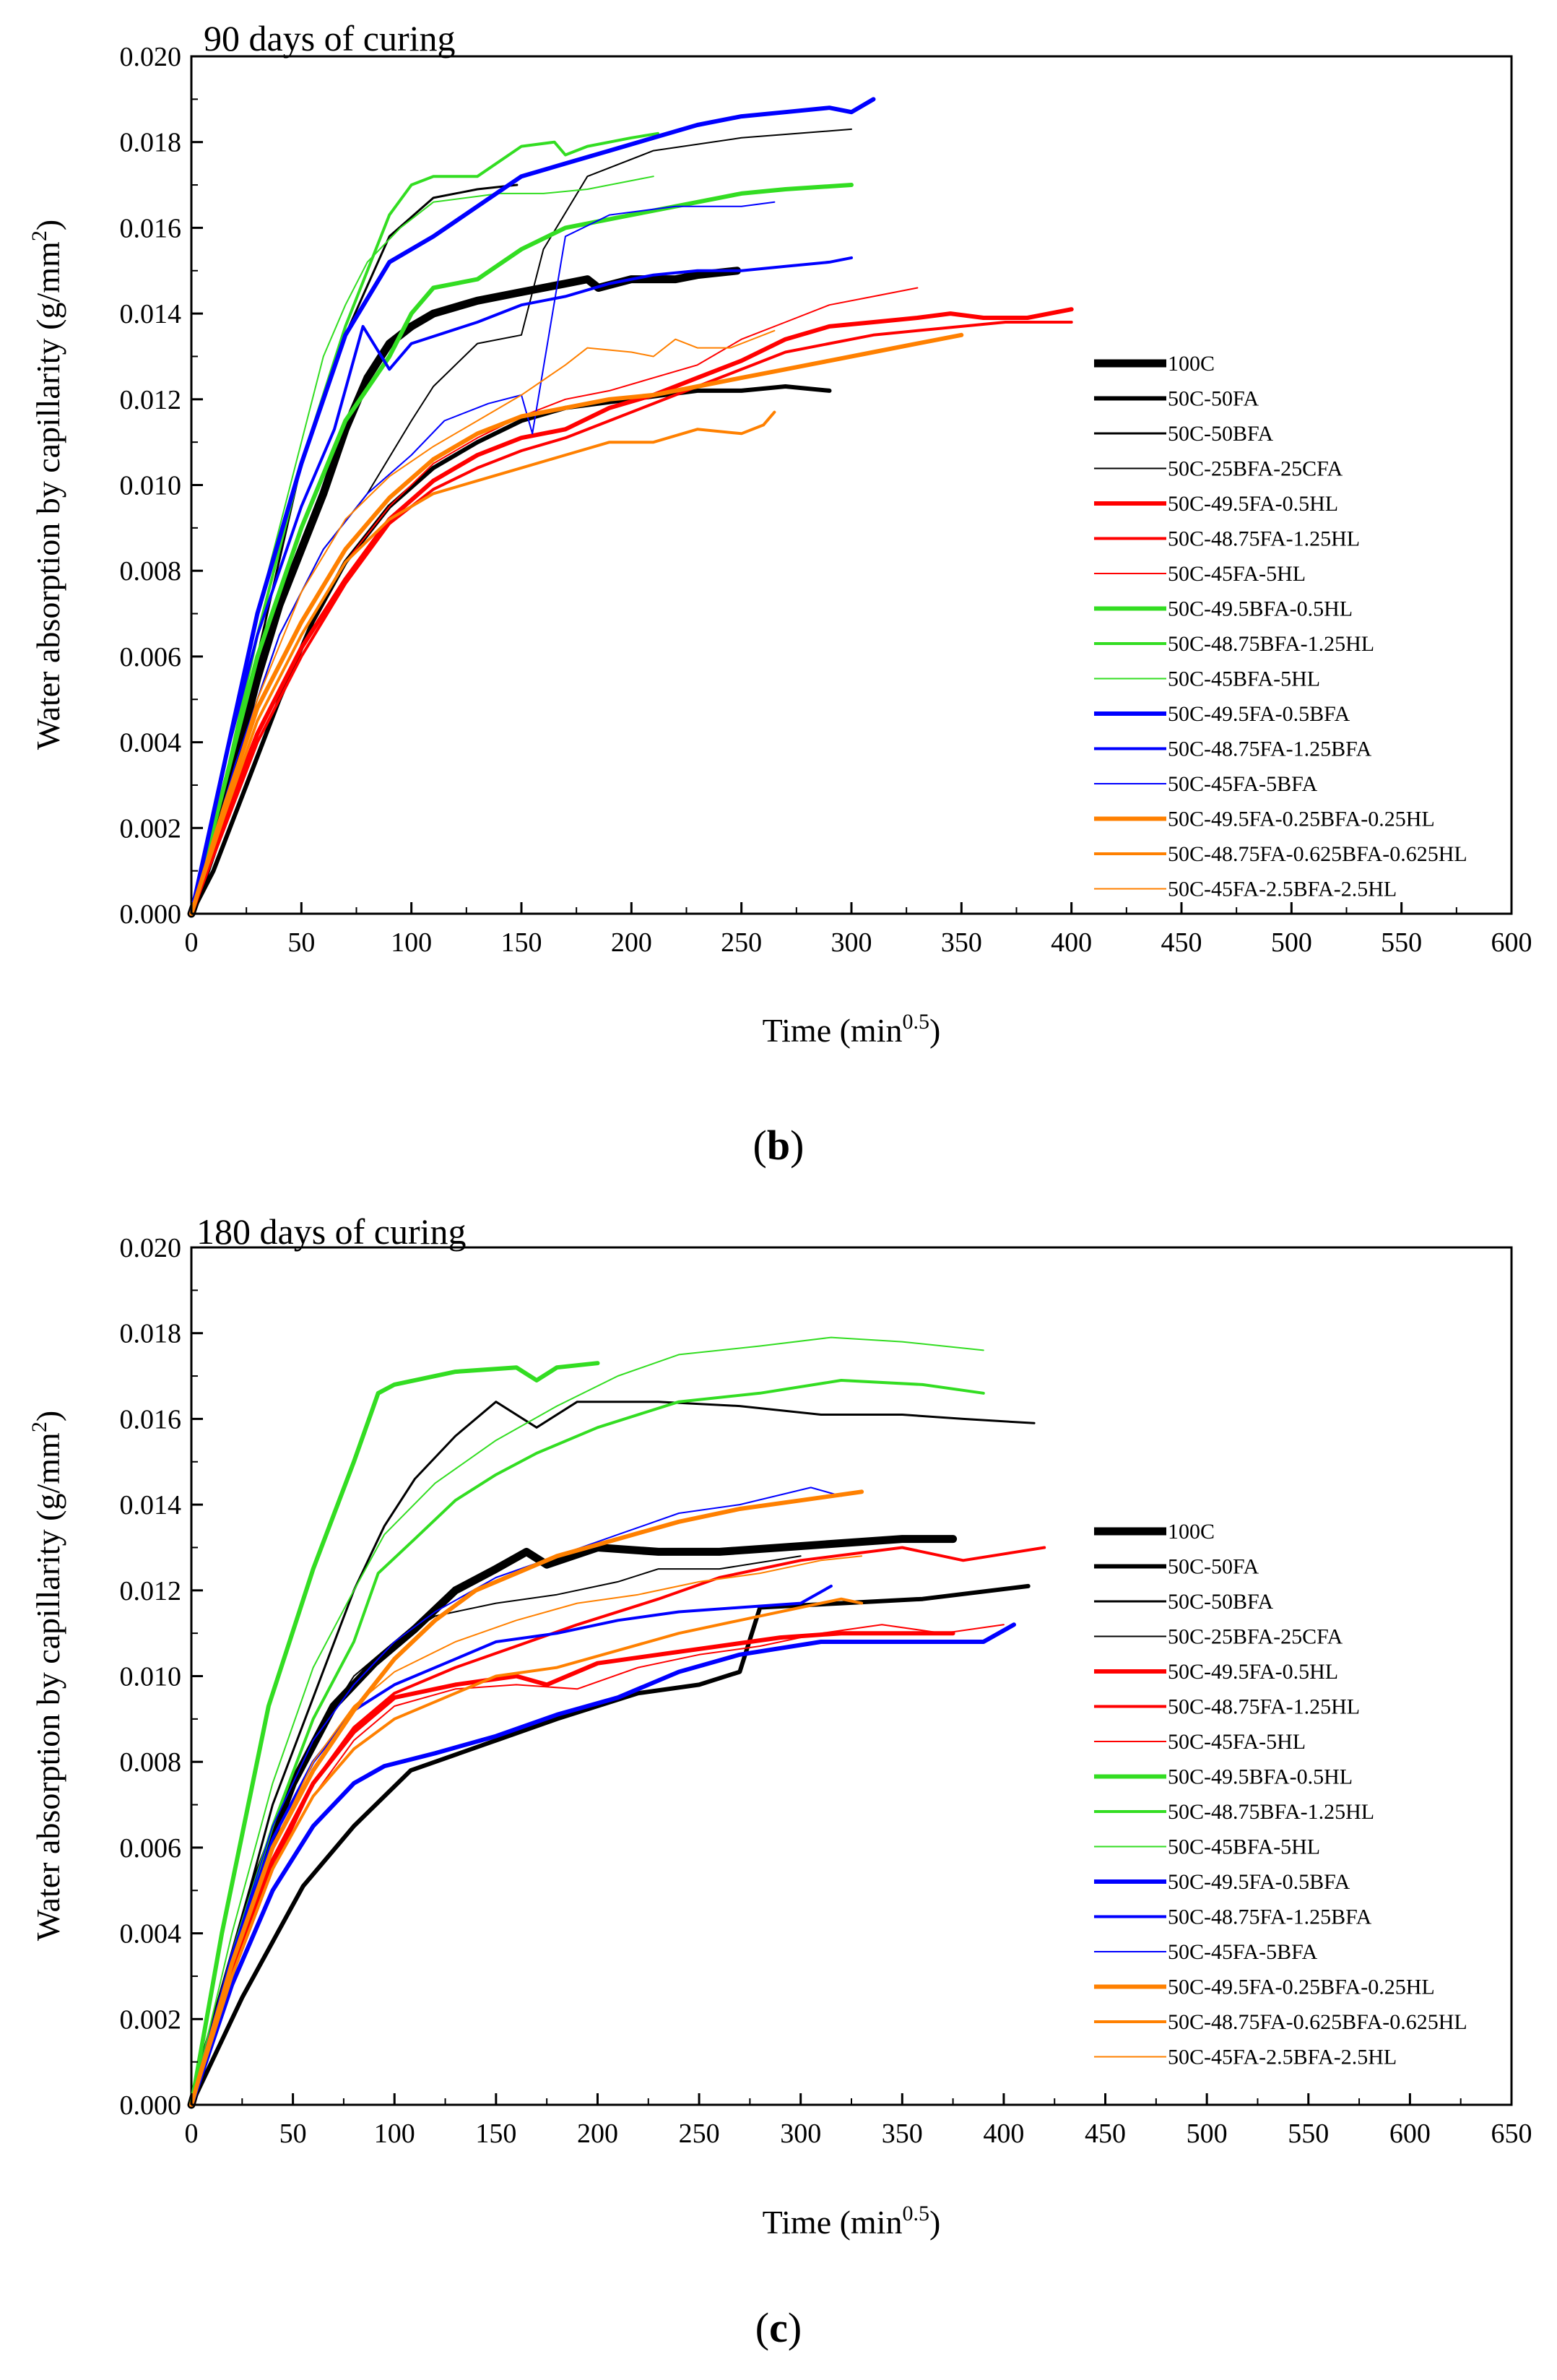 Image resolution: width=1557 pixels, height=2380 pixels. Describe the element at coordinates (1410, 2134) in the screenshot. I see `x-tick-label: 600` at that location.